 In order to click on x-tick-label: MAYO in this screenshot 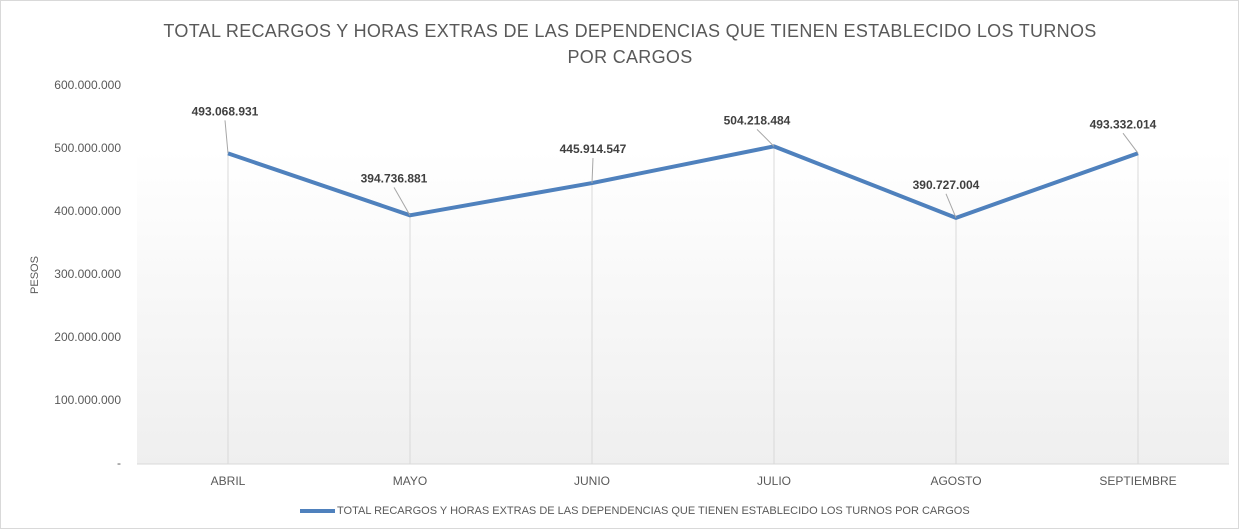, I will do `click(410, 481)`.